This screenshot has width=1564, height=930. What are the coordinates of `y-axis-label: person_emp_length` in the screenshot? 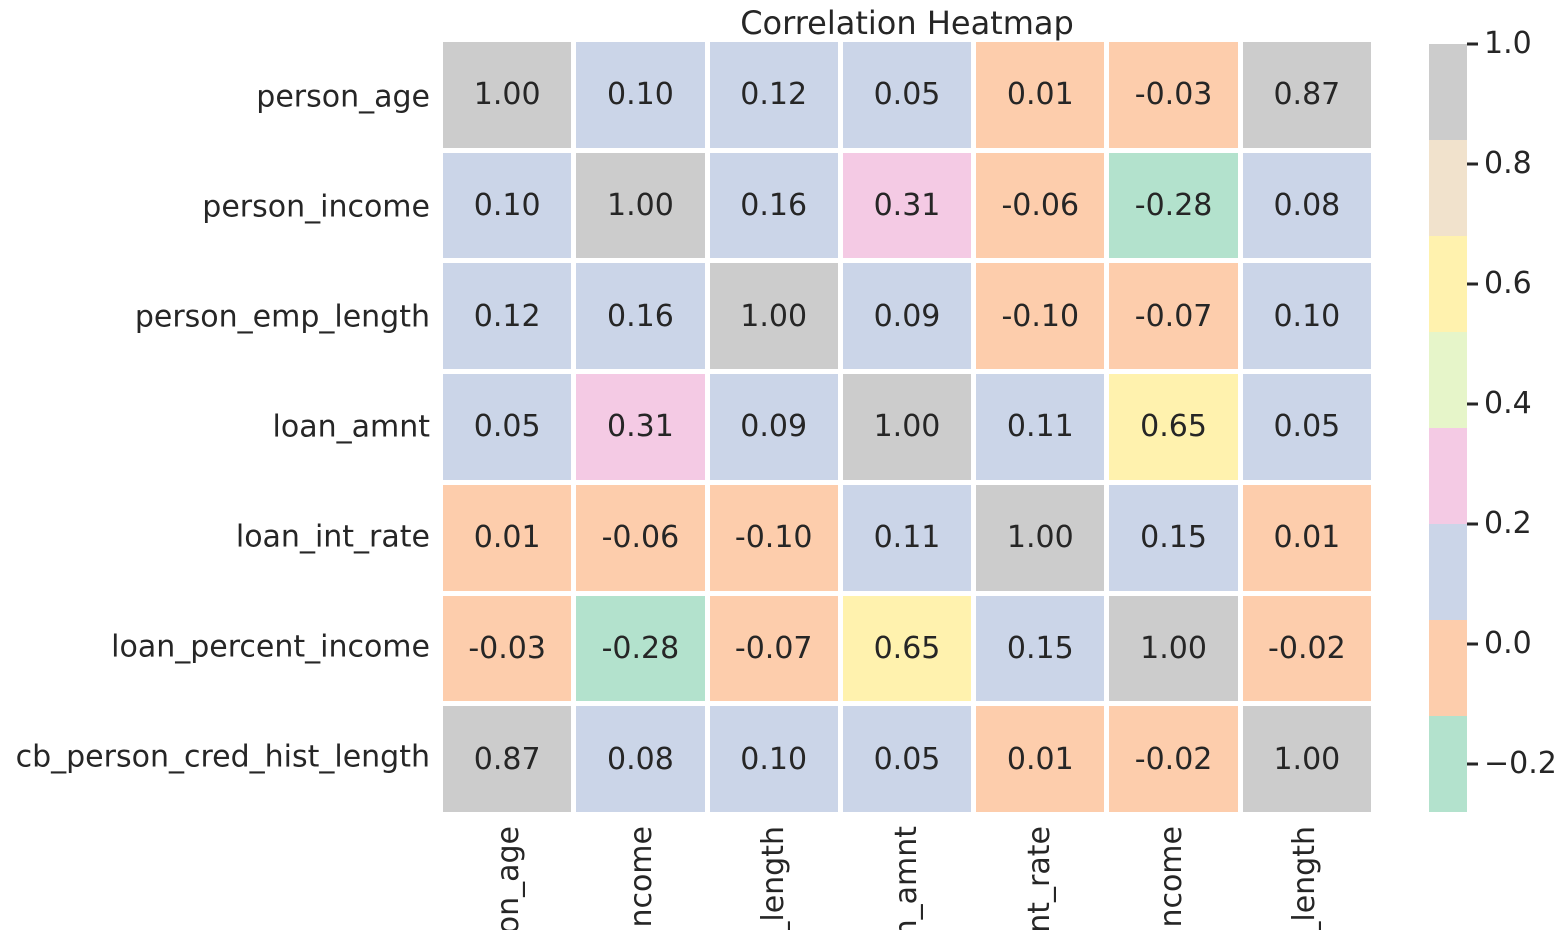 It's located at (282, 317).